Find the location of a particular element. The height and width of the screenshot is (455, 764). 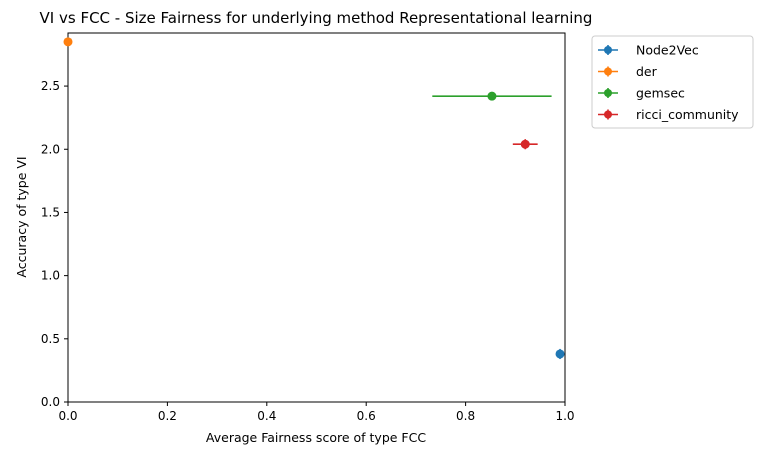

legend-label: der is located at coordinates (647, 71).